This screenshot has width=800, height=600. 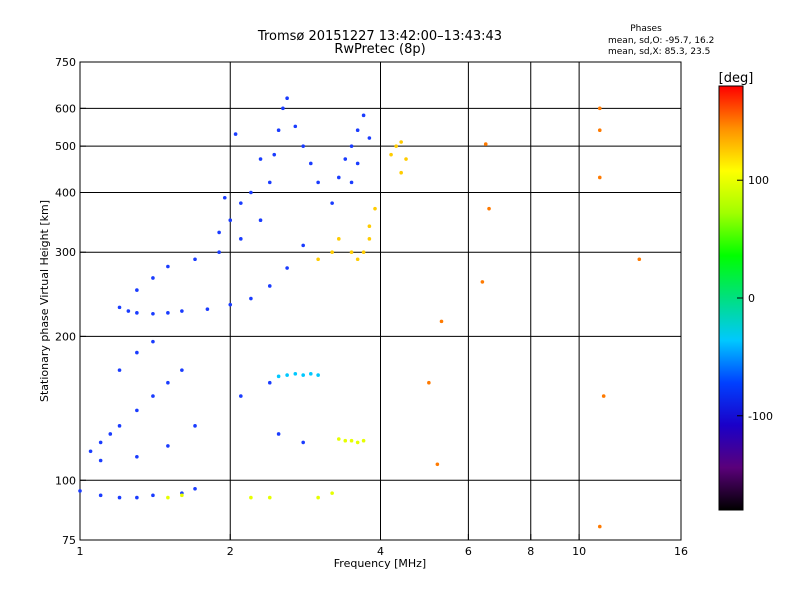 What do you see at coordinates (659, 52) in the screenshot?
I see `stats-x-mode: mean, sd,X: 85.3, 23.5` at bounding box center [659, 52].